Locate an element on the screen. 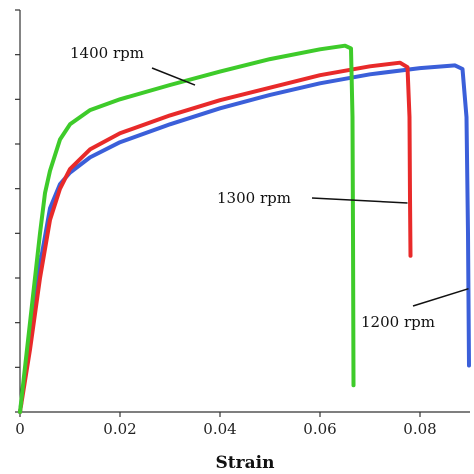  x-tick-label: 0.02 is located at coordinates (119, 429).